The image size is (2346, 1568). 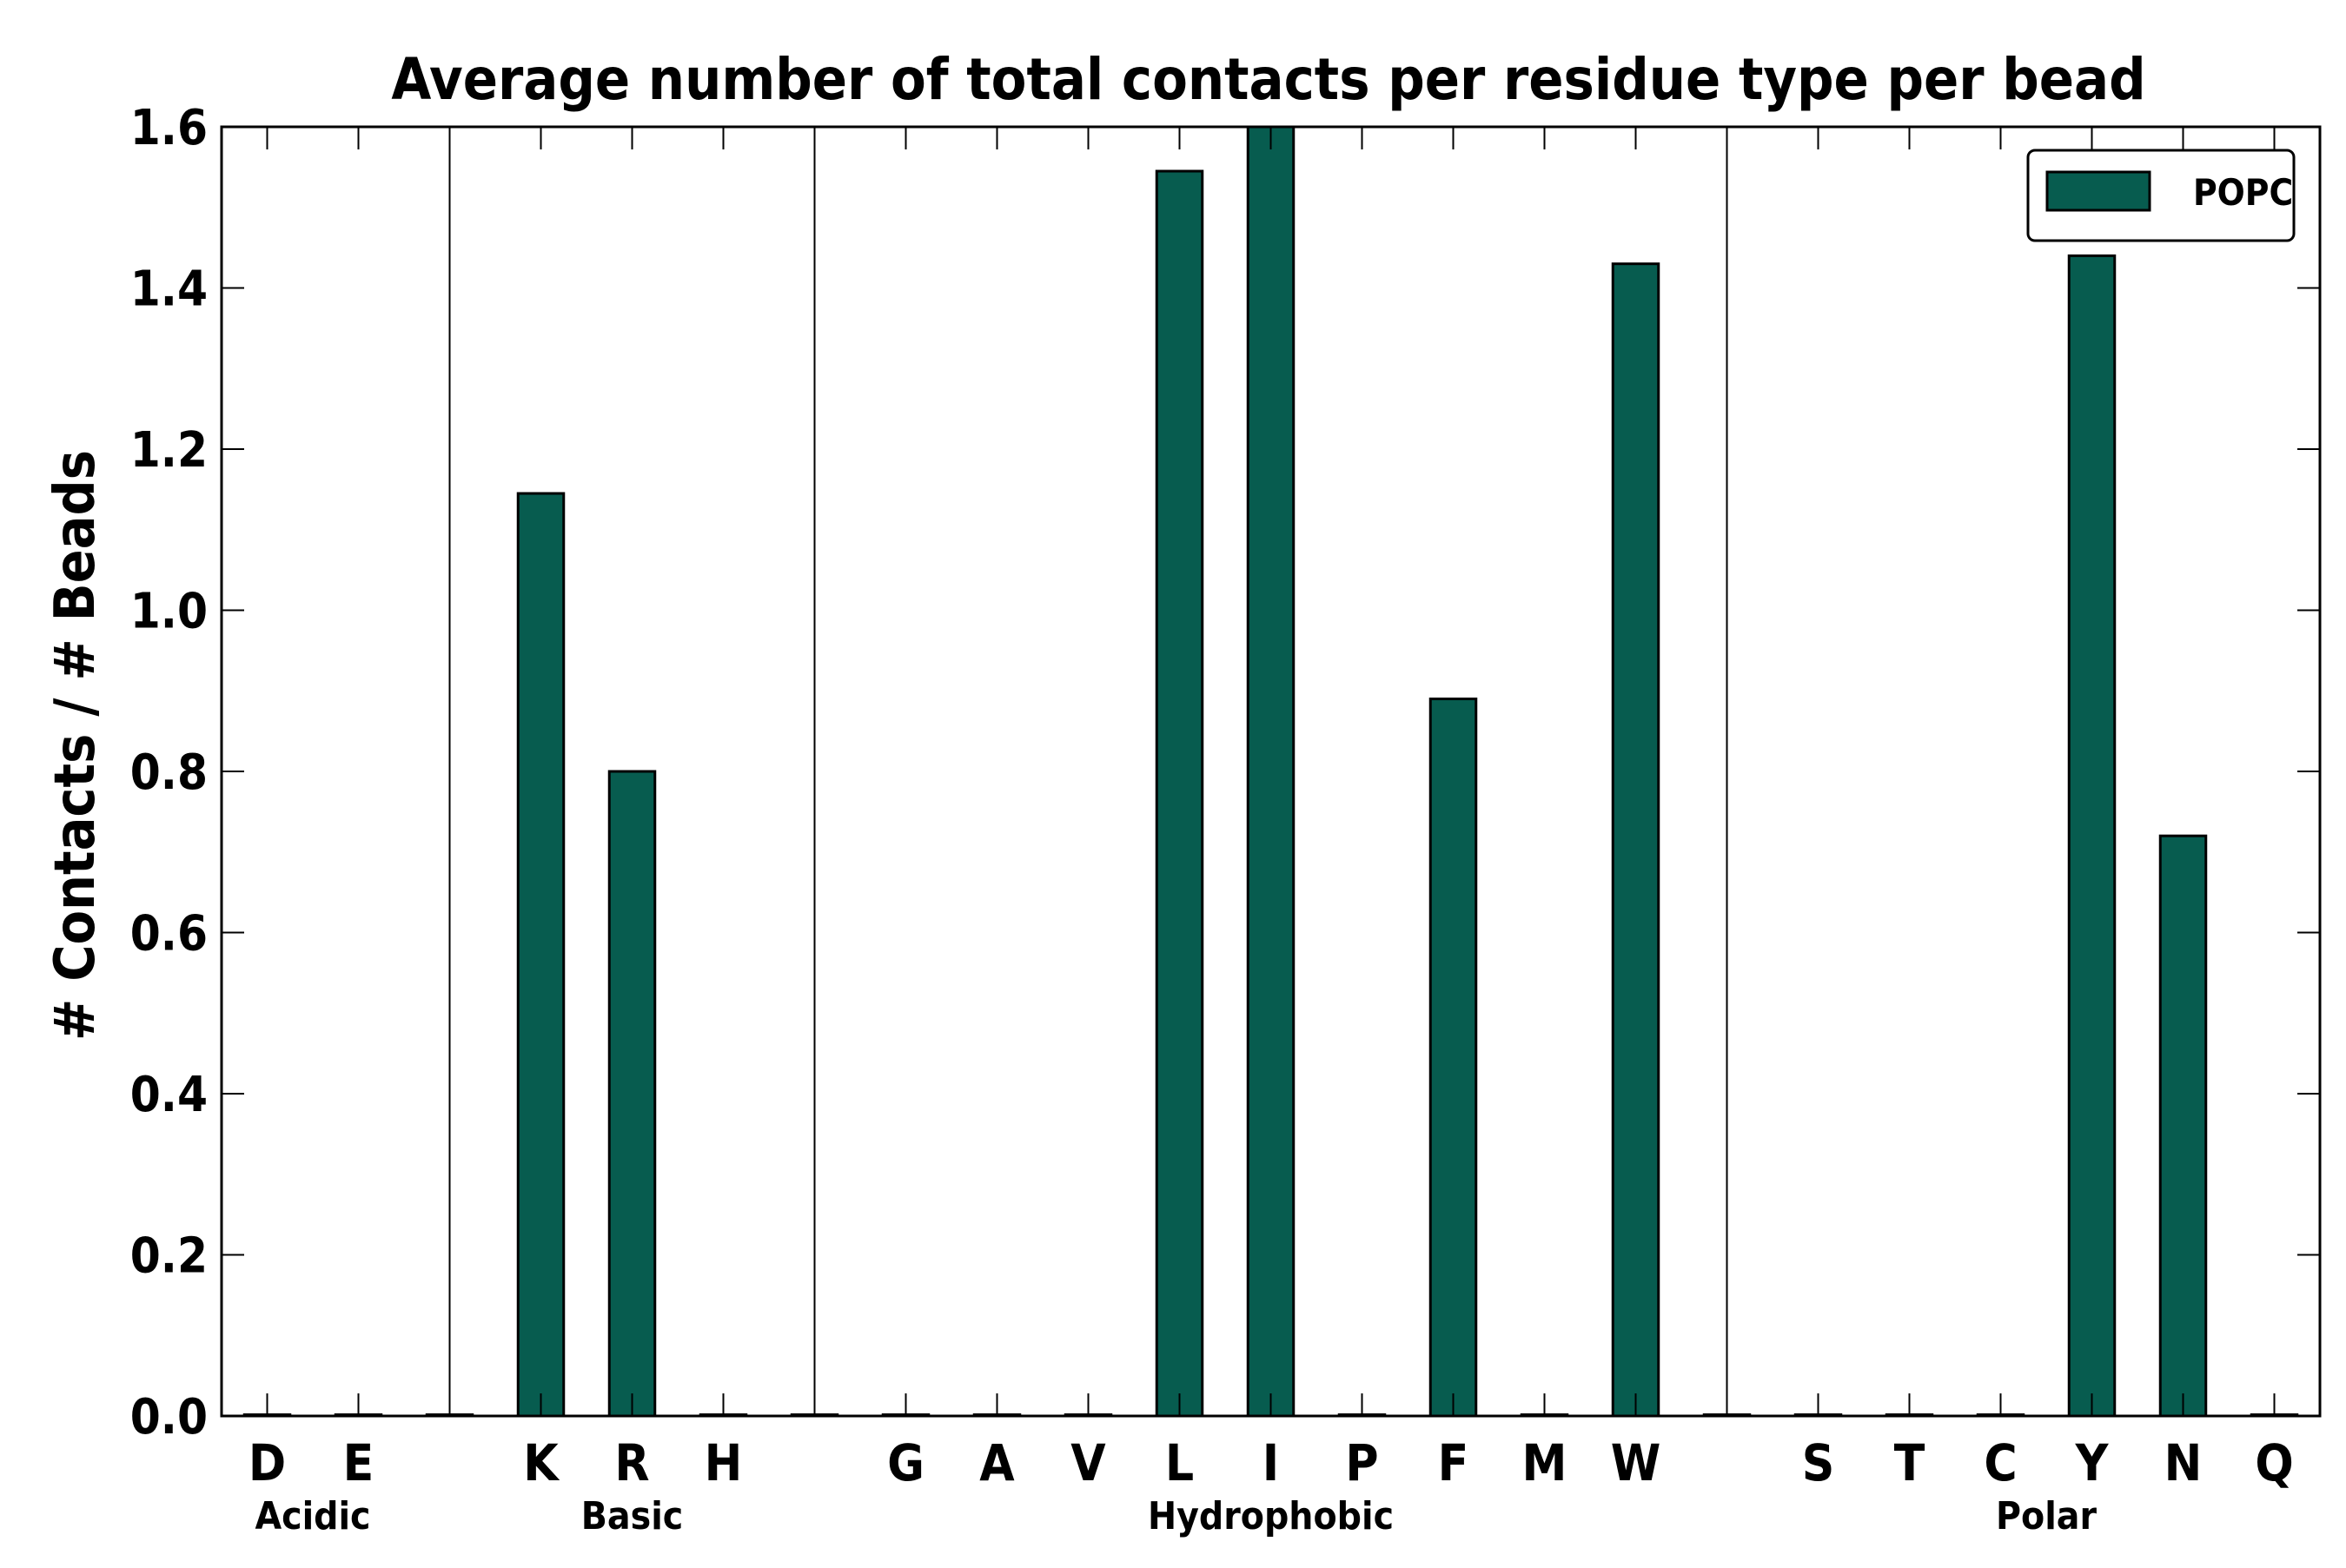 I want to click on x-tick-label: W, so click(x=1636, y=1462).